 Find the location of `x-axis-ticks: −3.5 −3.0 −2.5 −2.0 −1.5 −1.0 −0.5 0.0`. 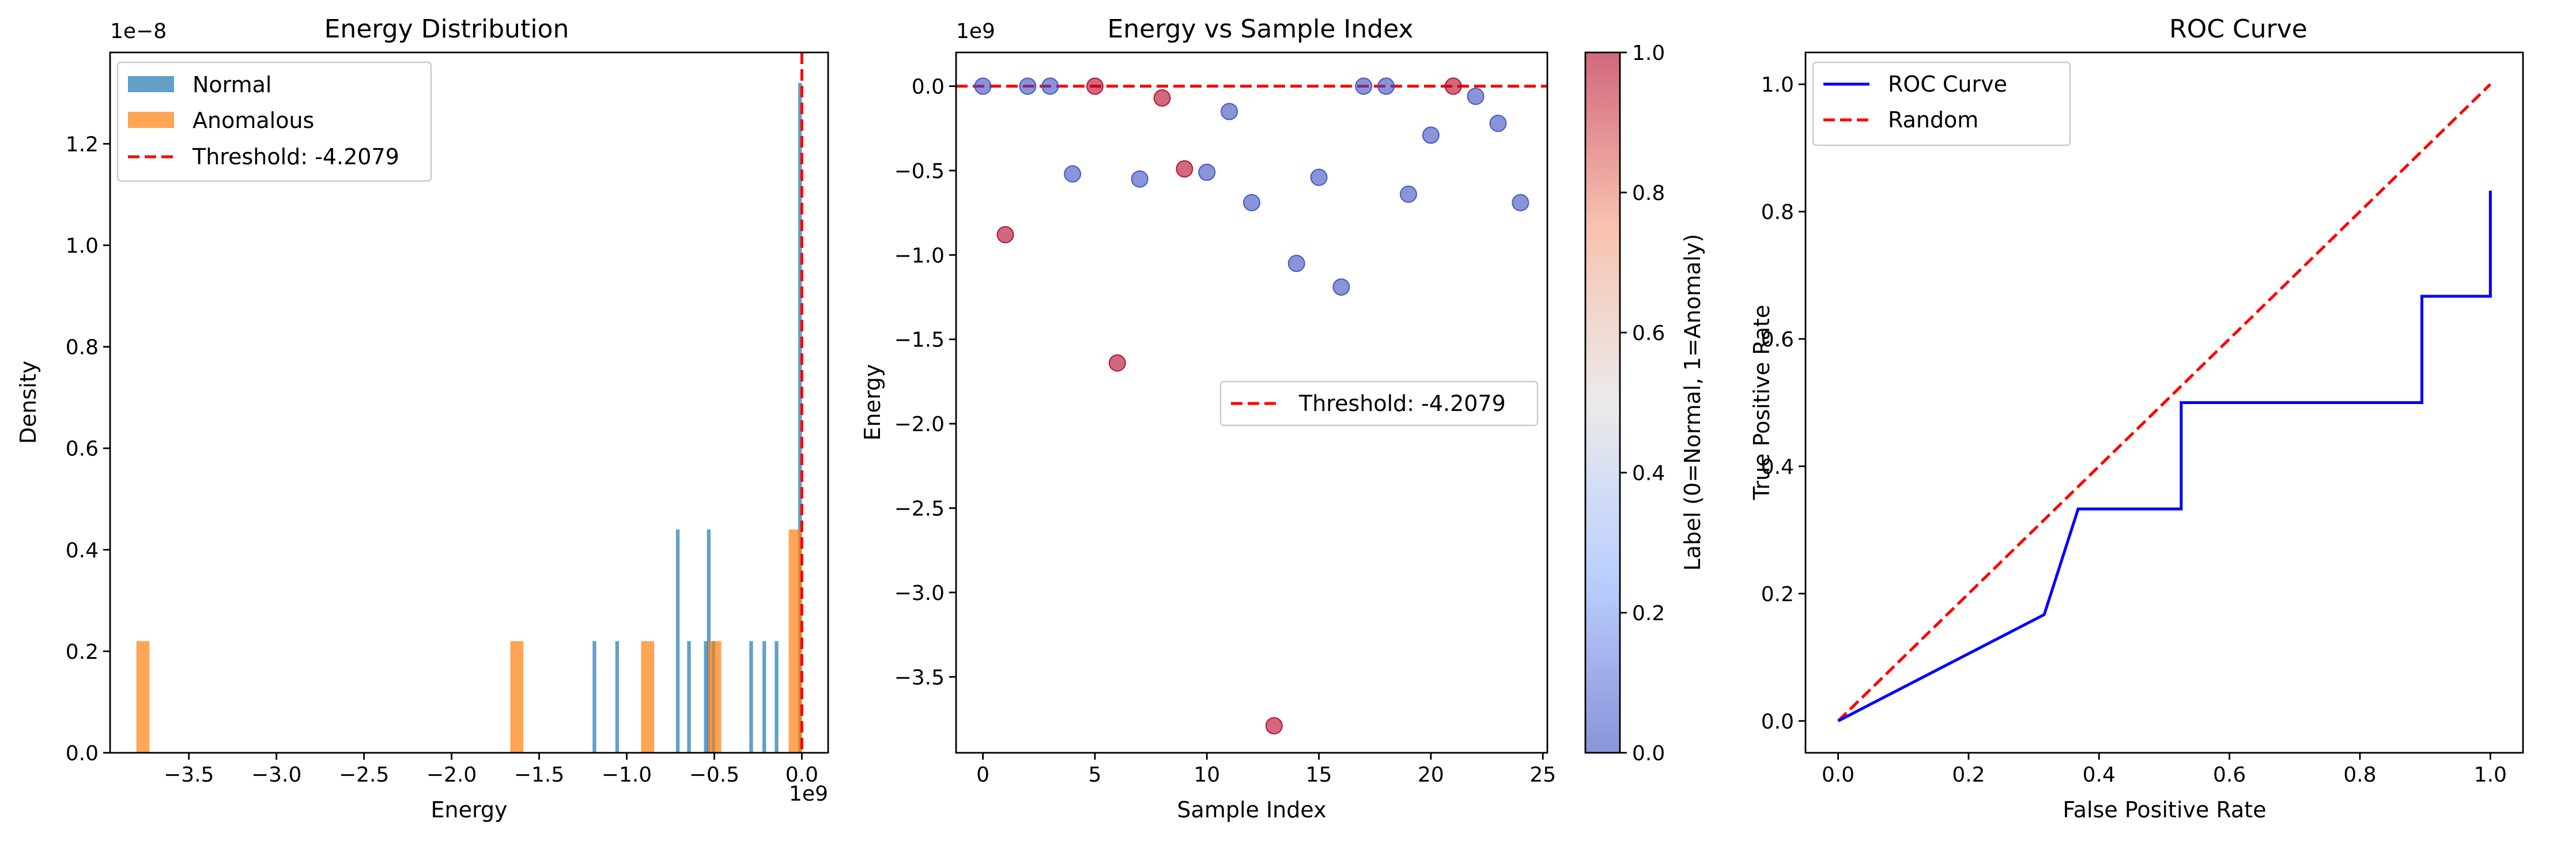

x-axis-ticks: −3.5 −3.0 −2.5 −2.0 −1.5 −1.0 −0.5 0.0 is located at coordinates (491, 770).